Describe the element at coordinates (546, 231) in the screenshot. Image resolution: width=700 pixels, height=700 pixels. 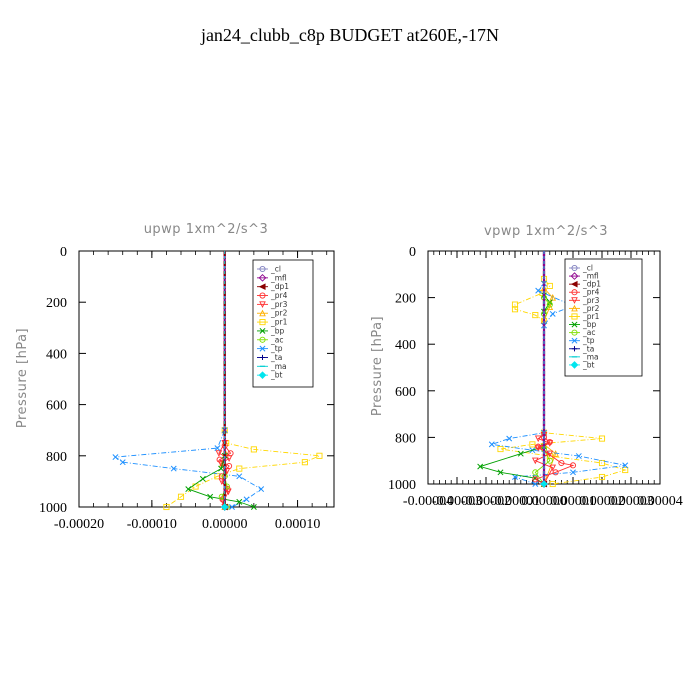
I see `chart-title: vpwp 1xm^2/s^3` at that location.